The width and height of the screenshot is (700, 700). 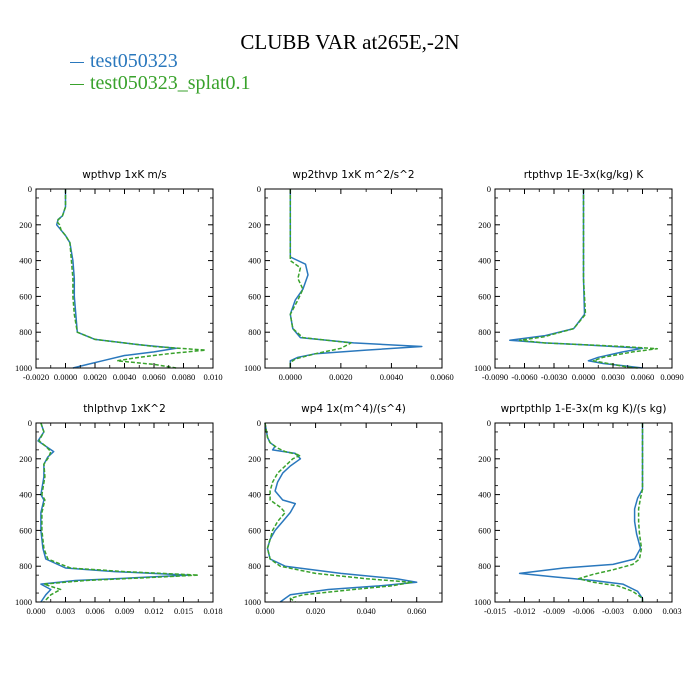 I want to click on x-tick-label: 0.015, so click(x=183, y=611).